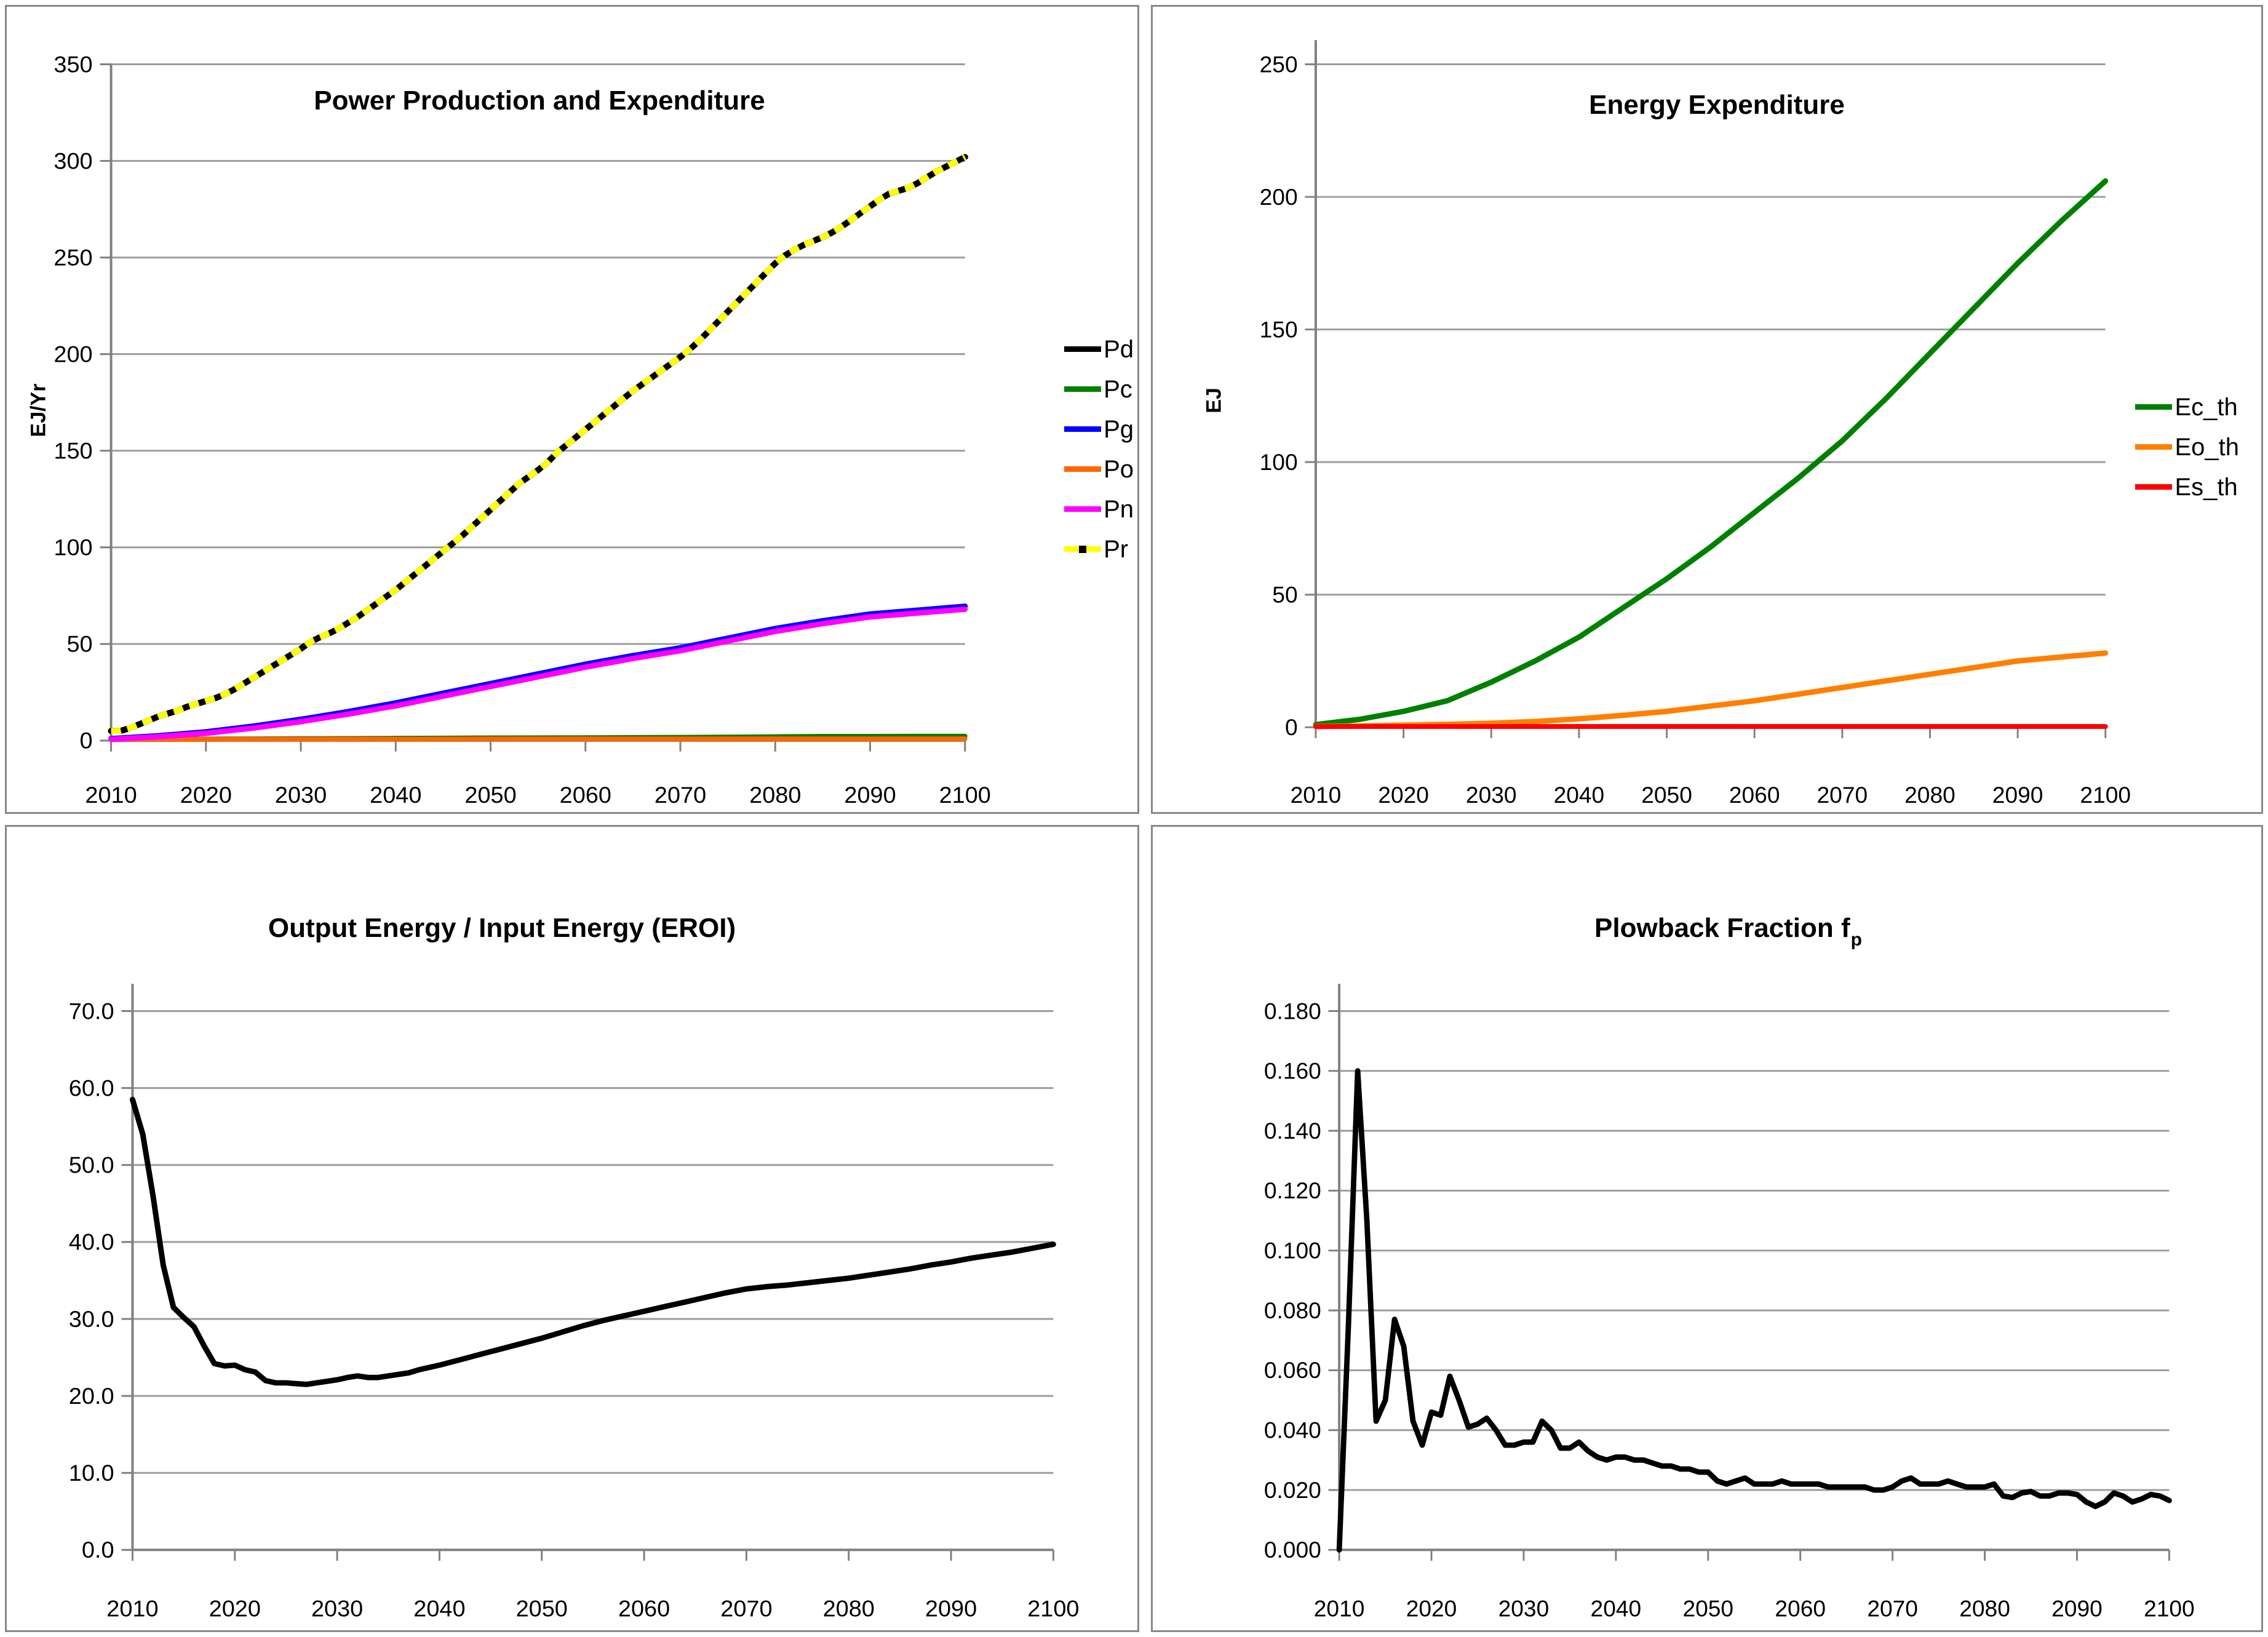 This screenshot has width=2268, height=1637. I want to click on y-tick-label: 0.080, so click(1292, 1310).